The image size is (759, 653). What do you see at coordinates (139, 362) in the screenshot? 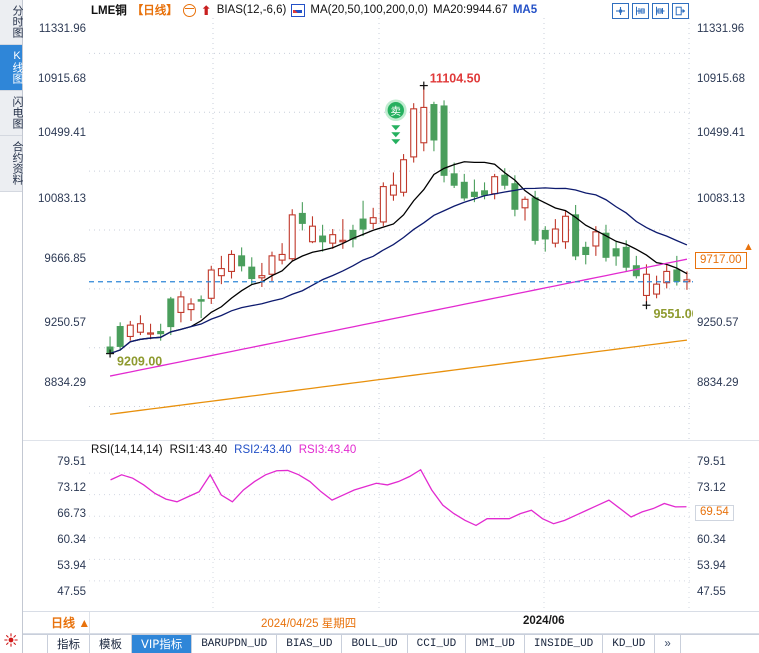
I see `svg-text: 9209.00` at bounding box center [139, 362].